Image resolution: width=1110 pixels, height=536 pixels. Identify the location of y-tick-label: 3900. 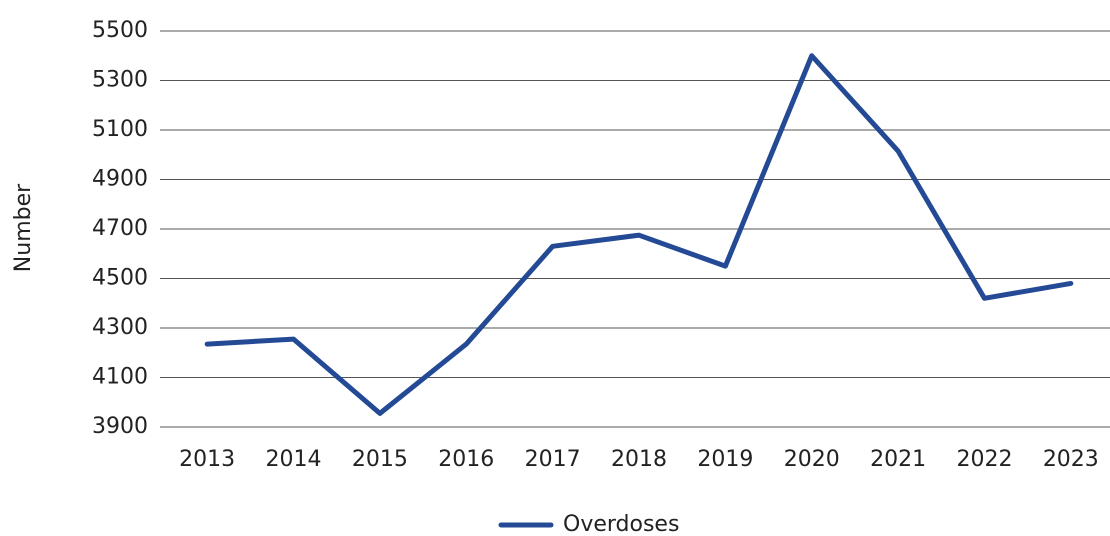
(120, 426).